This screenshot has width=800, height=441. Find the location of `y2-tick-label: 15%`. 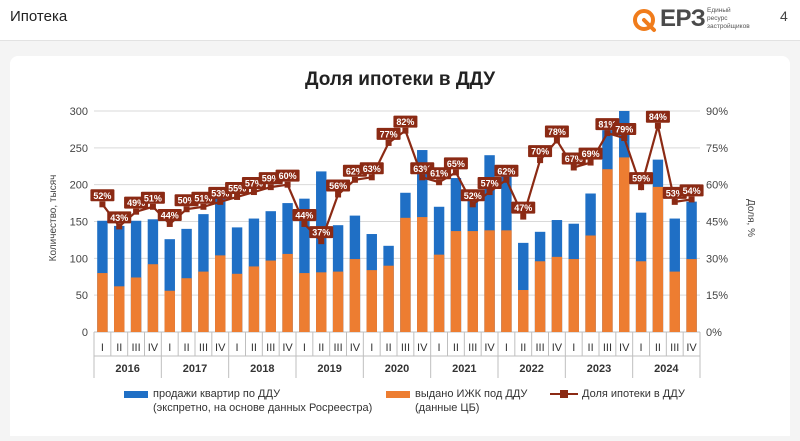

y2-tick-label: 15% is located at coordinates (717, 296).